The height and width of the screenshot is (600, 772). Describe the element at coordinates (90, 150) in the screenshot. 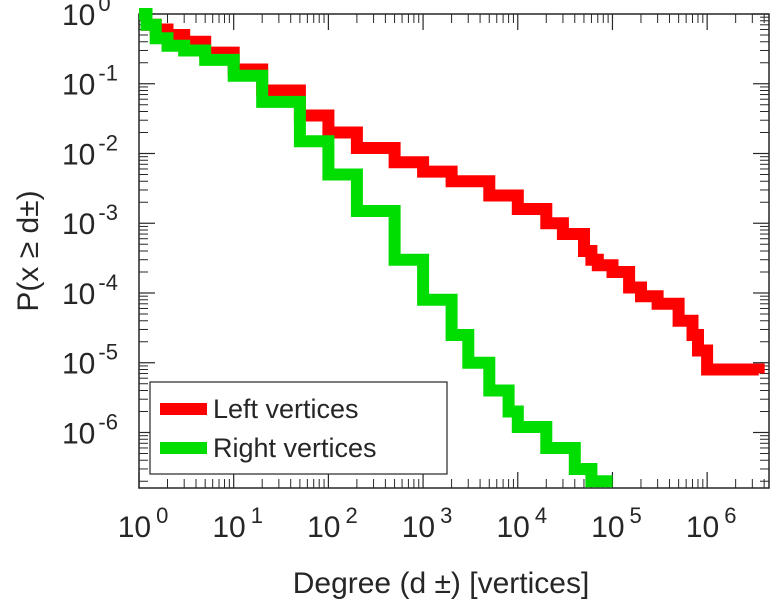

I see `y-tick-label: 10 -2` at that location.